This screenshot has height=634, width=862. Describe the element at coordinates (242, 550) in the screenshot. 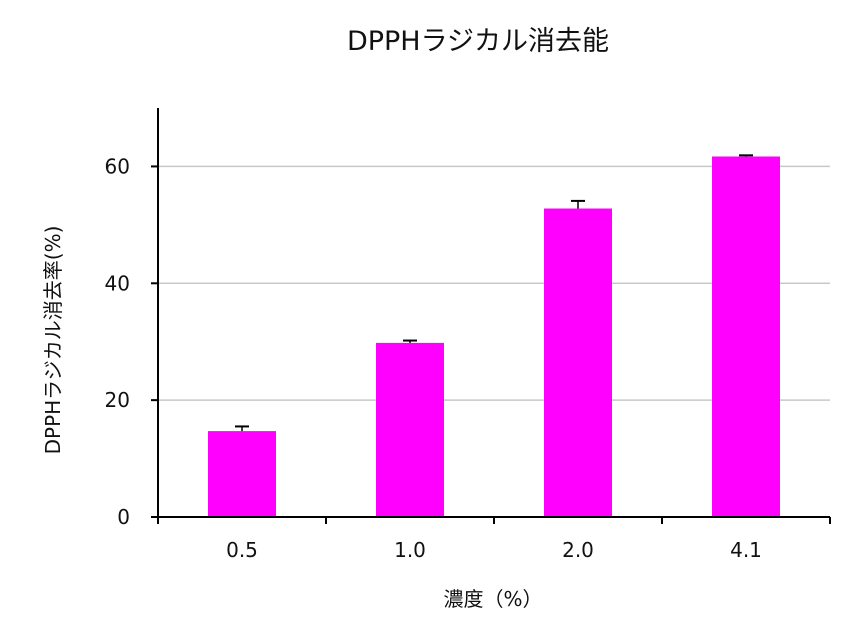

I see `x-tick-label-0.5: 0.5` at that location.